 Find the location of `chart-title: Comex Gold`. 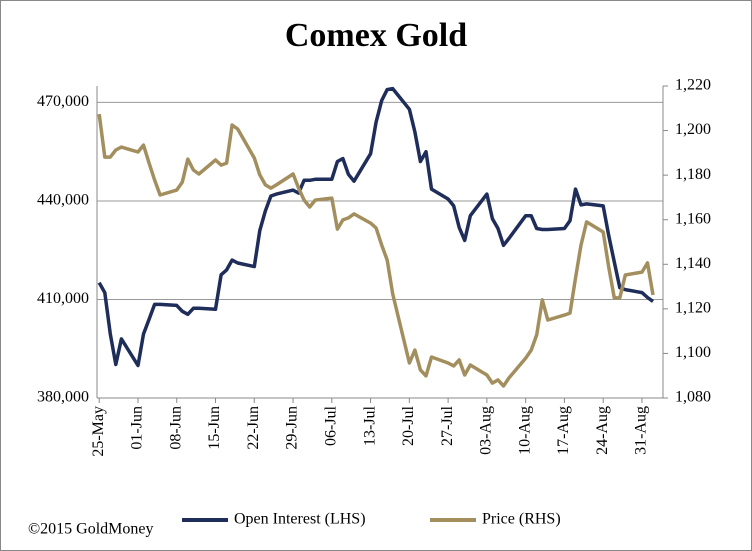

chart-title: Comex Gold is located at coordinates (376, 35).